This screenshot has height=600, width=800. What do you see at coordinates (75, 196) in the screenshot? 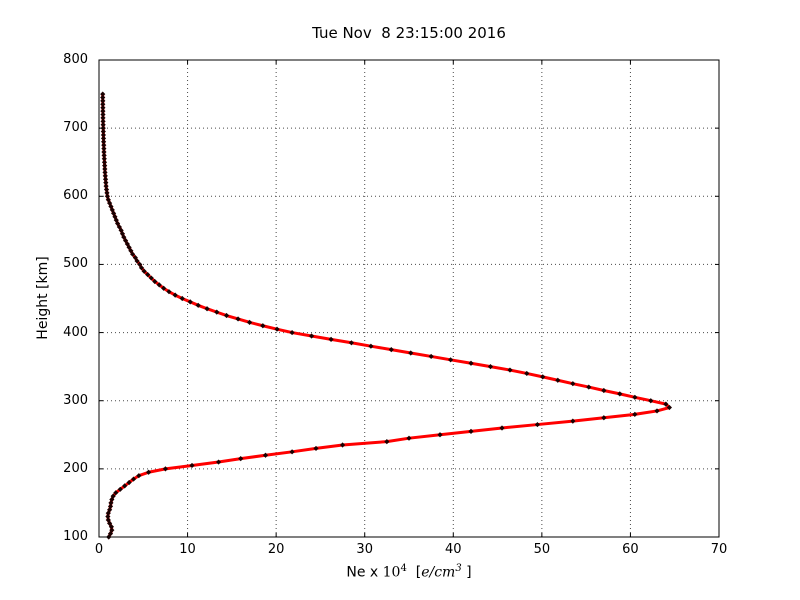
I see `y-tick-label: 600` at bounding box center [75, 196].